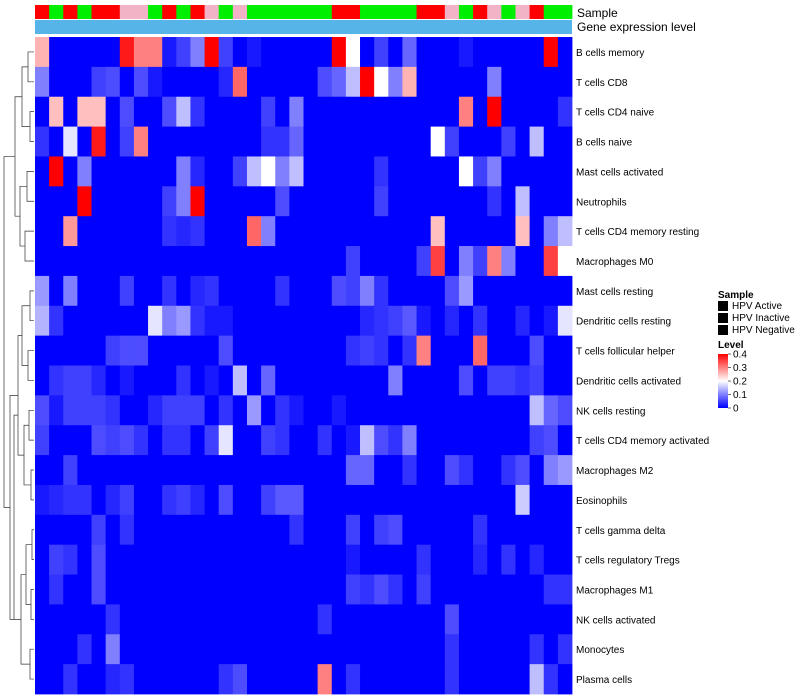 The image size is (800, 700). Describe the element at coordinates (761, 318) in the screenshot. I see `legend-sample-label-inactive: HPV Inactive` at that location.